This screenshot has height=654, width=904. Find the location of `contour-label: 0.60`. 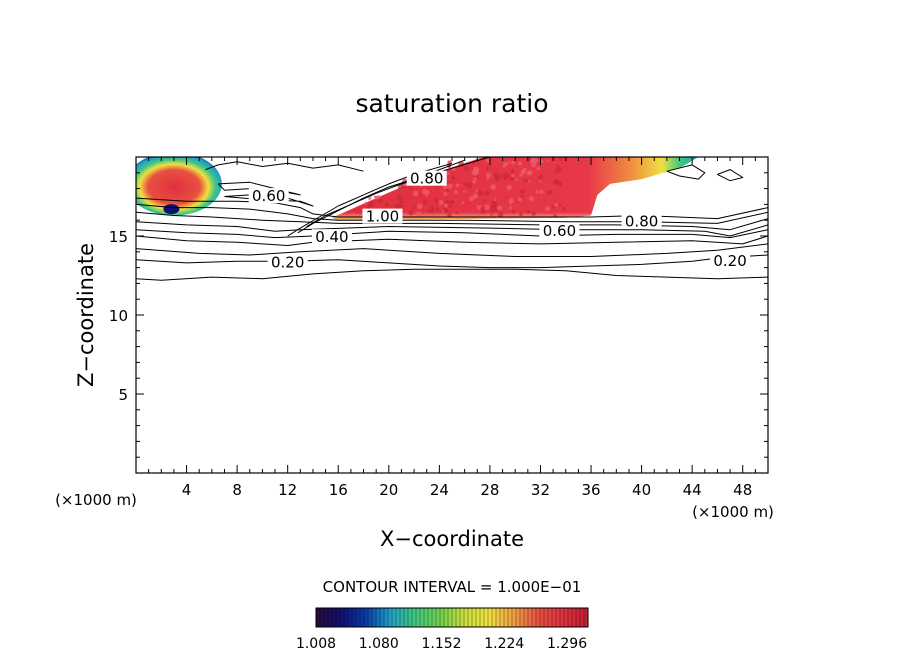

contour-label: 0.60 is located at coordinates (268, 196).